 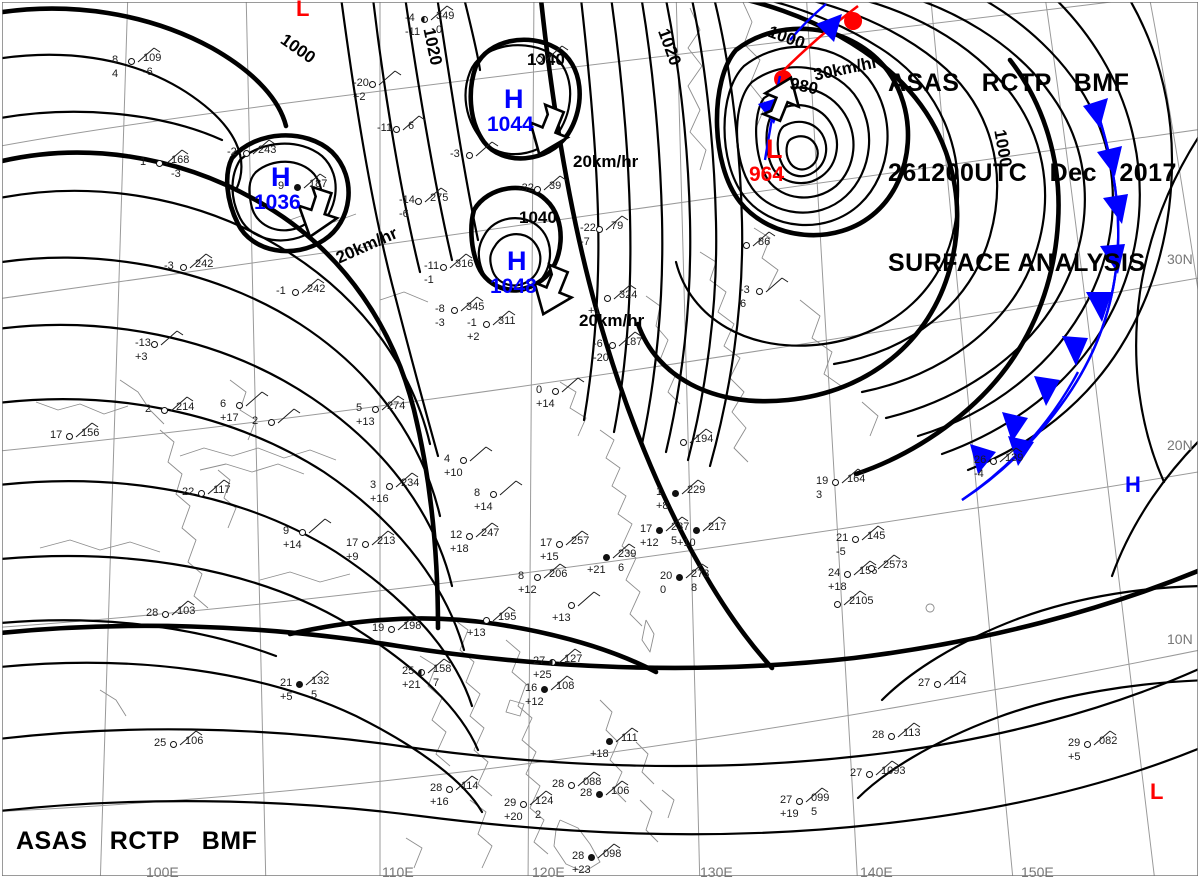 I want to click on station-dewpoint: -7, so click(x=585, y=242).